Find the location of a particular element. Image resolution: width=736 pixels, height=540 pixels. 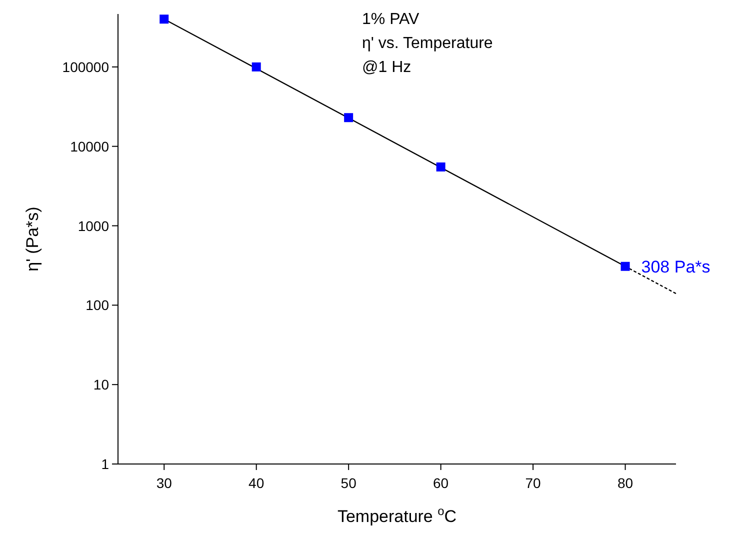

chart-title: 1% PAV is located at coordinates (391, 19).